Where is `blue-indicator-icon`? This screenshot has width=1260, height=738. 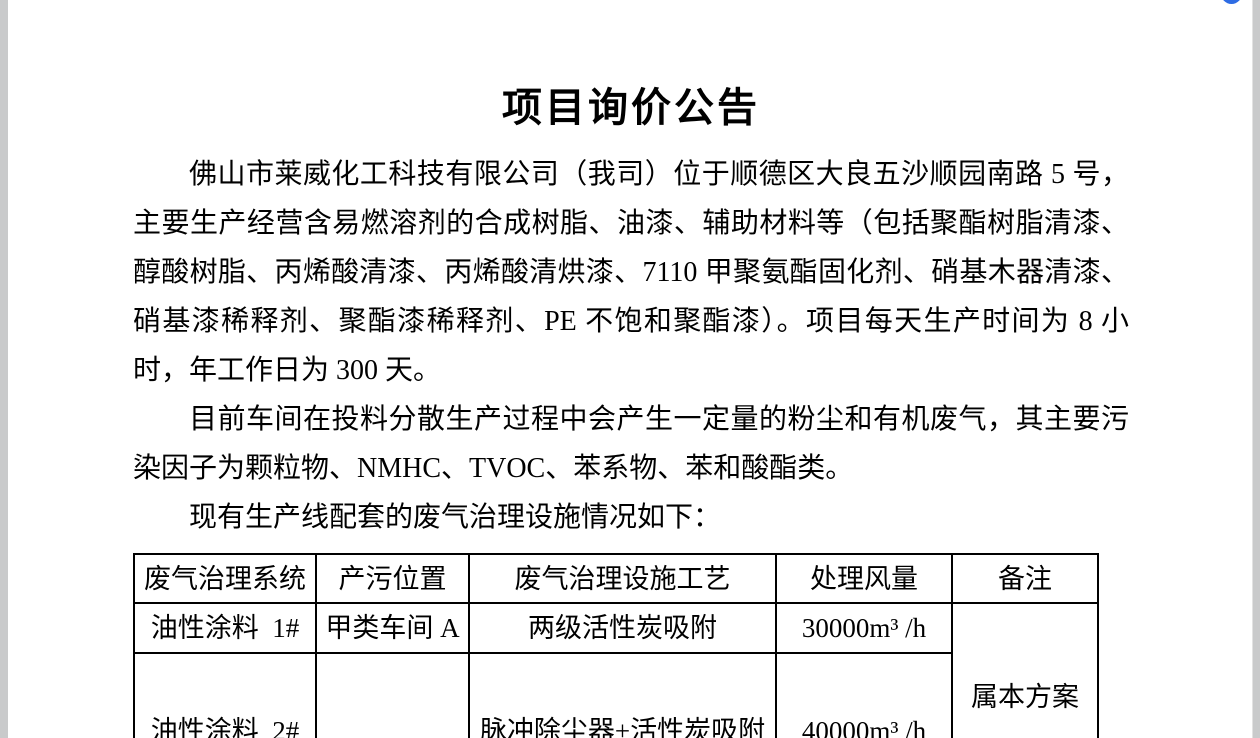
blue-indicator-icon is located at coordinates (1231, 2).